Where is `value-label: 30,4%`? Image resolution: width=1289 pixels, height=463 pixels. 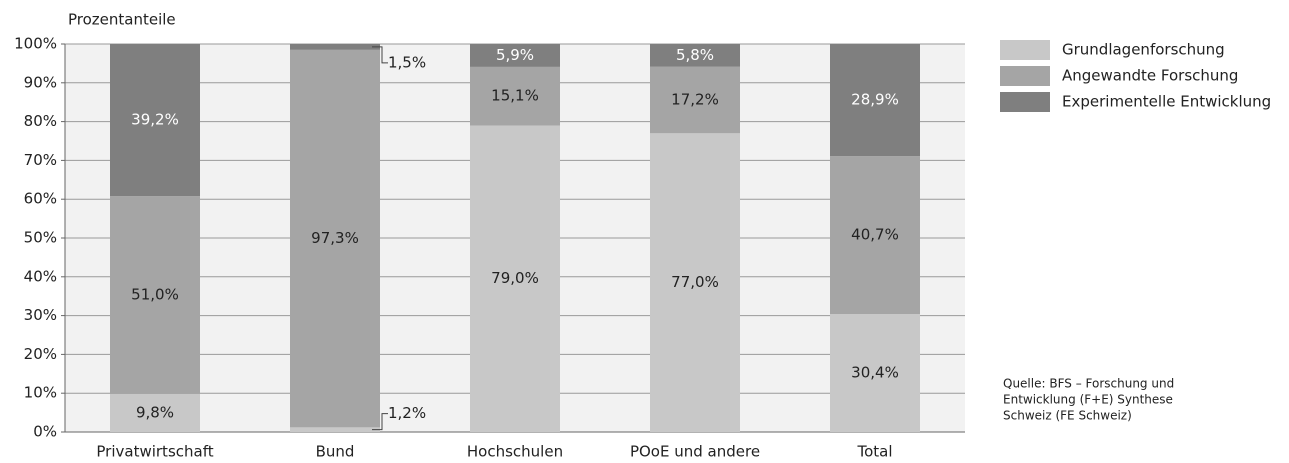 value-label: 30,4% is located at coordinates (875, 373).